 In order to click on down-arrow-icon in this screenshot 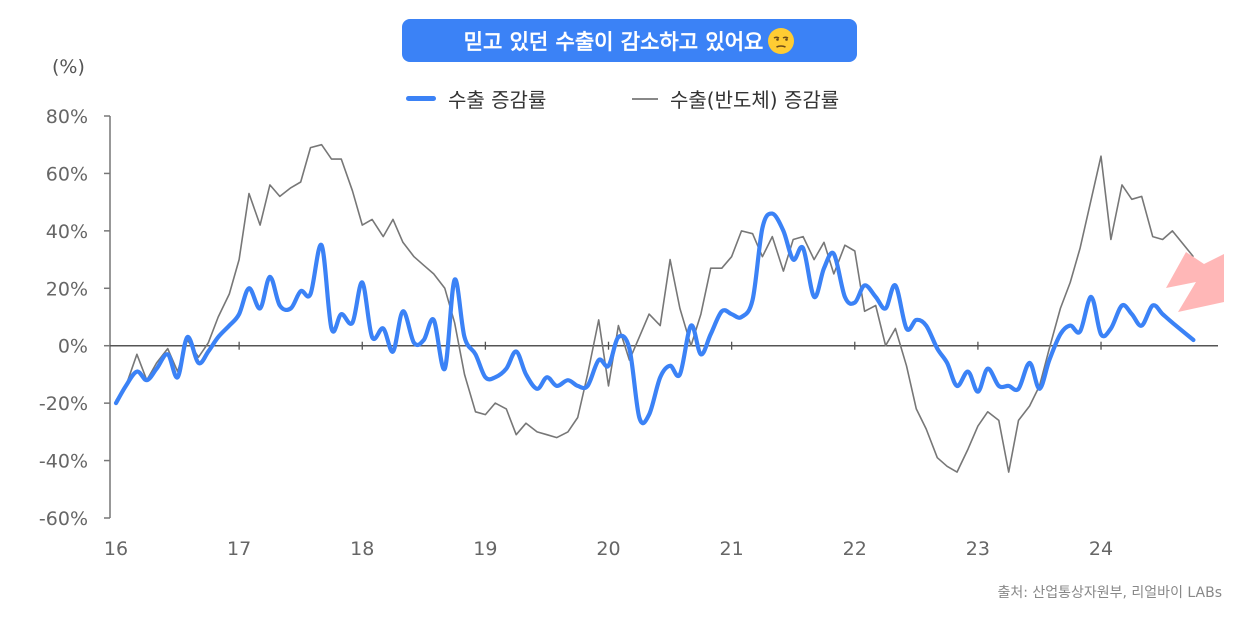, I will do `click(1195, 282)`.